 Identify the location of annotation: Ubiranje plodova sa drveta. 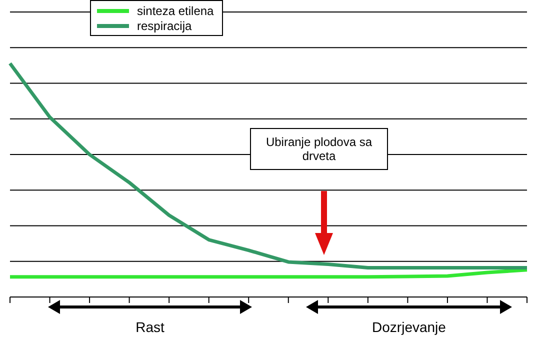
(319, 149).